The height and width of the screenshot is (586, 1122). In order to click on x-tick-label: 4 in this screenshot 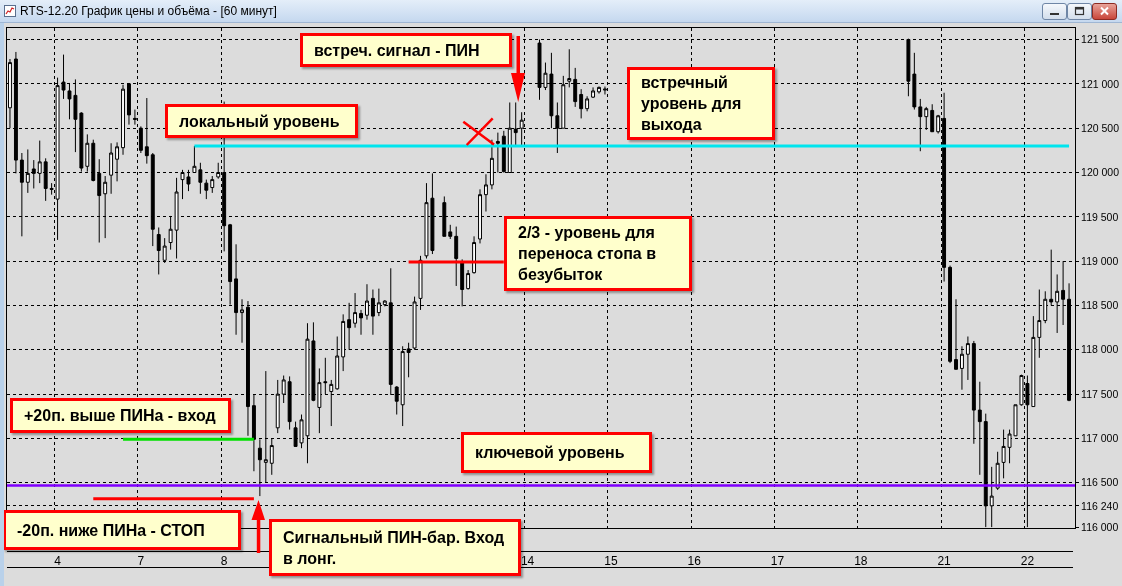, I will do `click(58, 561)`.